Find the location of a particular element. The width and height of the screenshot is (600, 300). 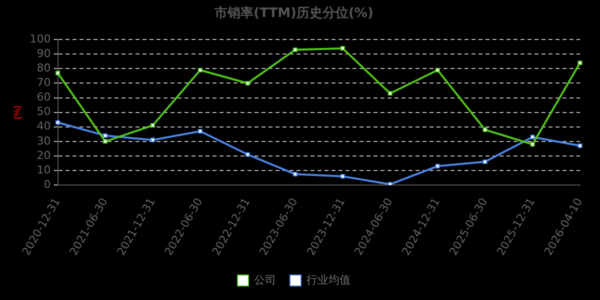

y-tick-label: 100 is located at coordinates (40, 39).